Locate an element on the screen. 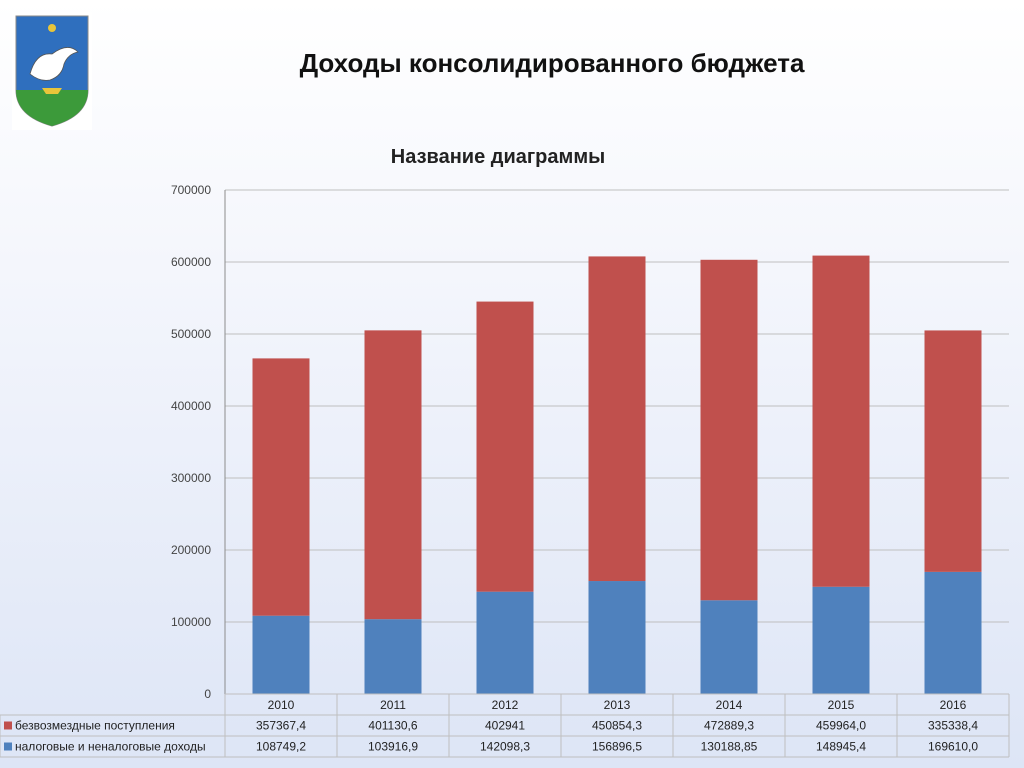  coat-of-arms-logo is located at coordinates (52, 71).